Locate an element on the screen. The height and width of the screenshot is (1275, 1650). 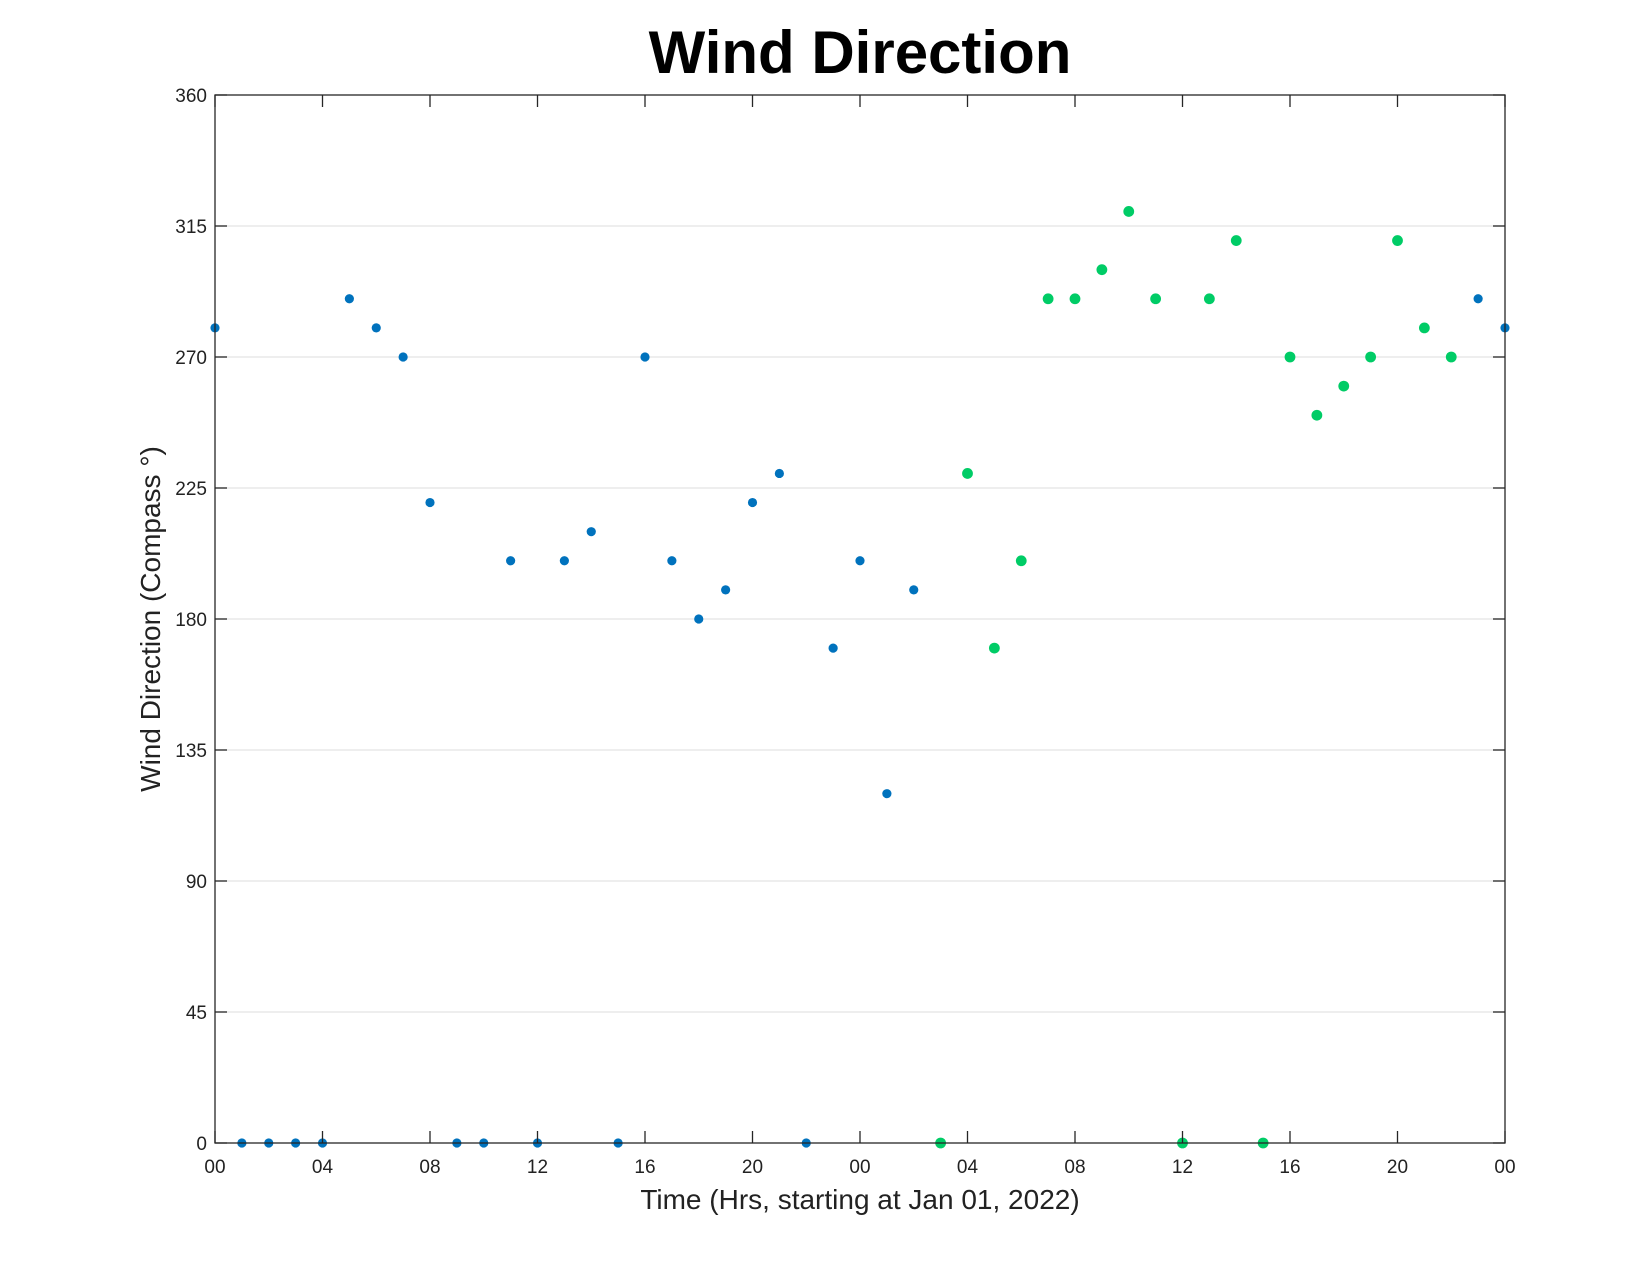
y-tick-label: 0 is located at coordinates (201, 1144).